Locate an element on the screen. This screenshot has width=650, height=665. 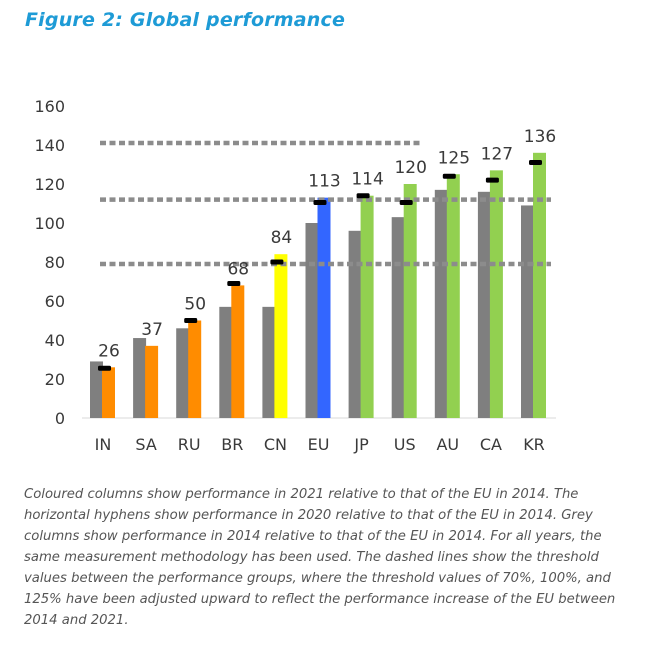
bar-2021-in is located at coordinates (108, 392).